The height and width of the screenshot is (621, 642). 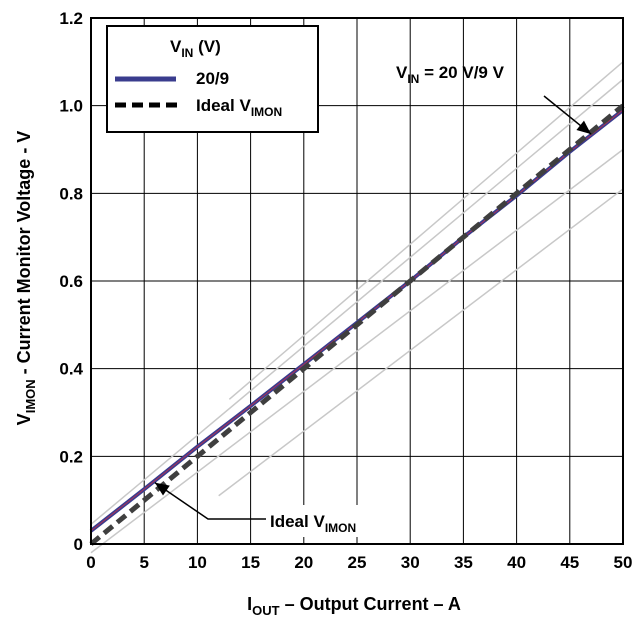 I want to click on x-tick-label: 25, so click(x=357, y=562).